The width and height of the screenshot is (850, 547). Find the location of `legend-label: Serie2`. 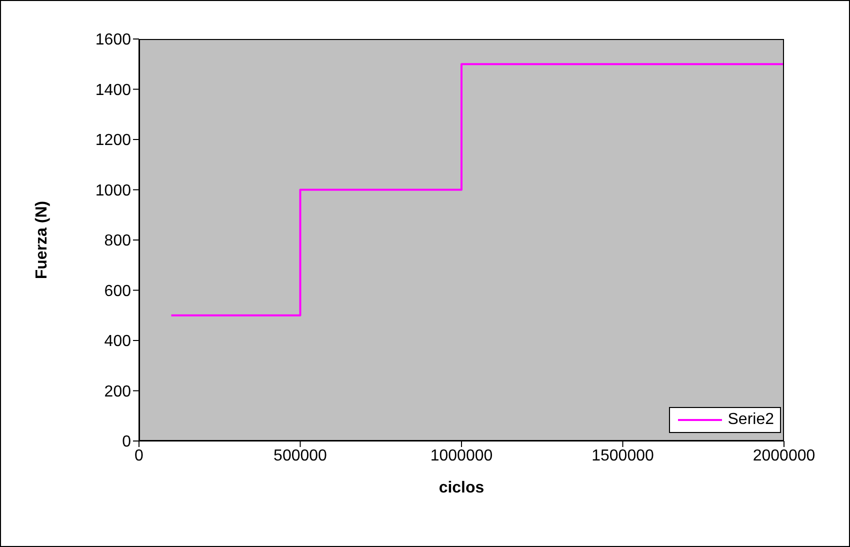

legend-label: Serie2 is located at coordinates (751, 420).